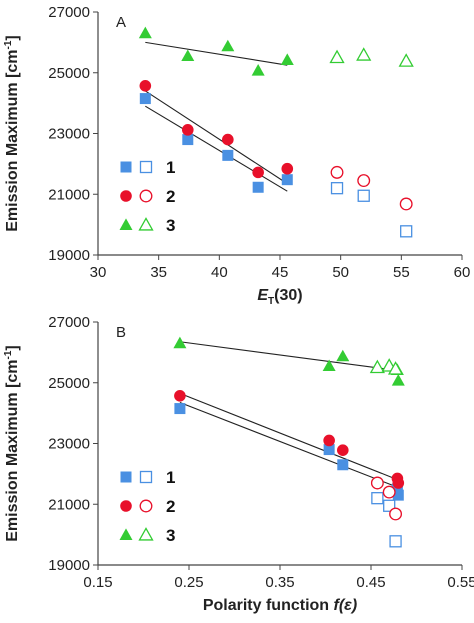 Image resolution: width=474 pixels, height=623 pixels. Describe the element at coordinates (280, 605) in the screenshot. I see `x-axis-label: Polarity function f(ε)` at that location.